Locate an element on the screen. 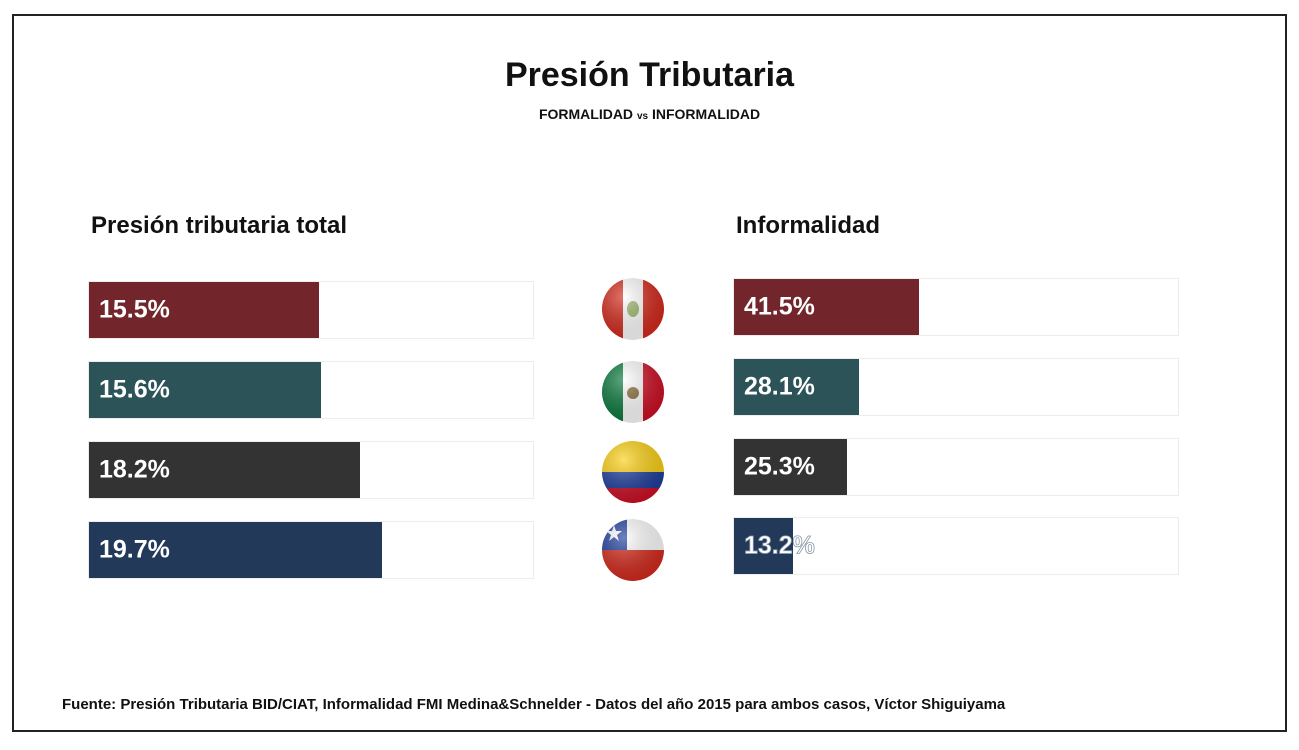  bar-track: 41.5% is located at coordinates (956, 307).